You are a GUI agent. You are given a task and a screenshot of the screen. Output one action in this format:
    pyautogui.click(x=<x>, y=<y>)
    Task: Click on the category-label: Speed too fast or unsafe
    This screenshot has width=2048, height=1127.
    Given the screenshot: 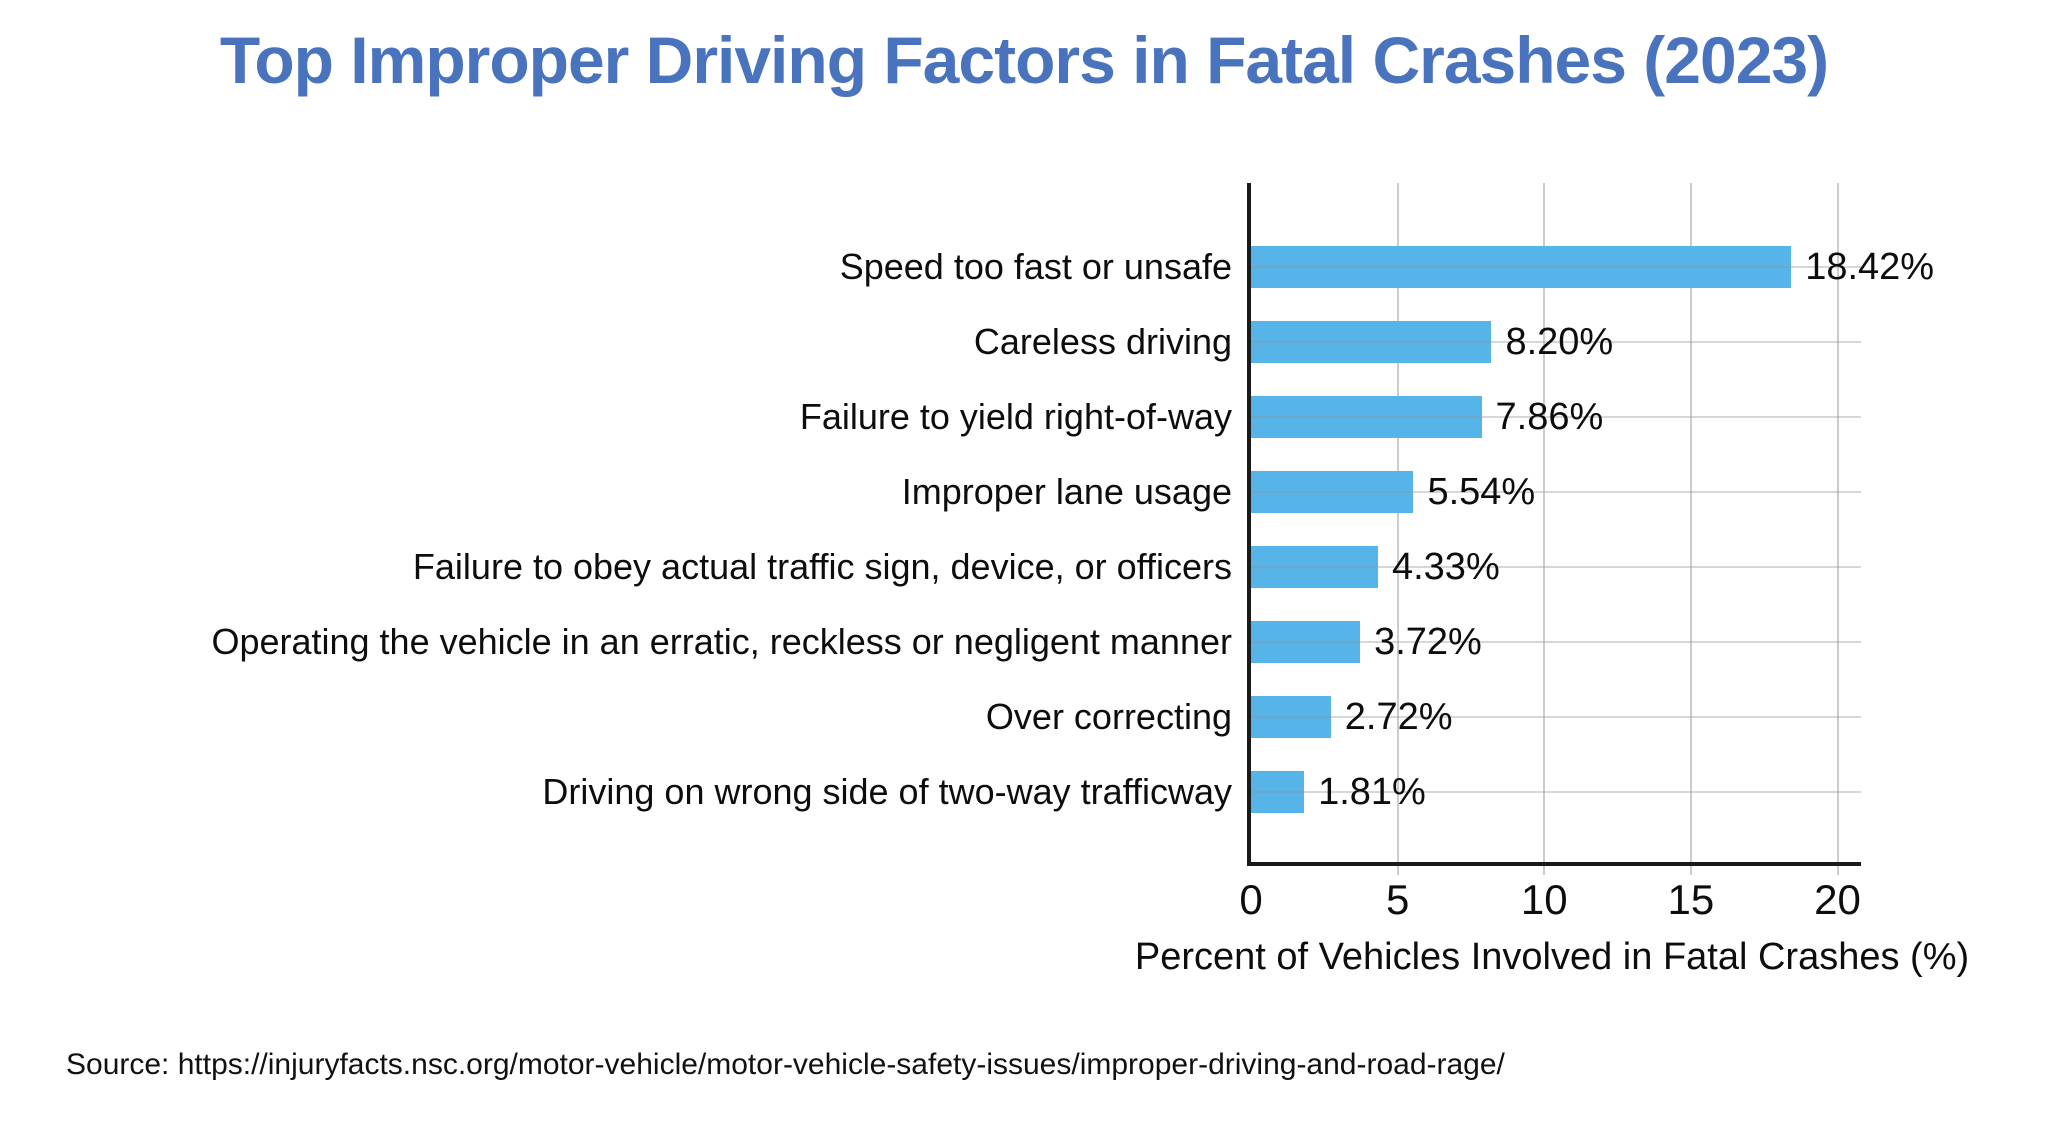 What is the action you would take?
    pyautogui.click(x=1035, y=266)
    